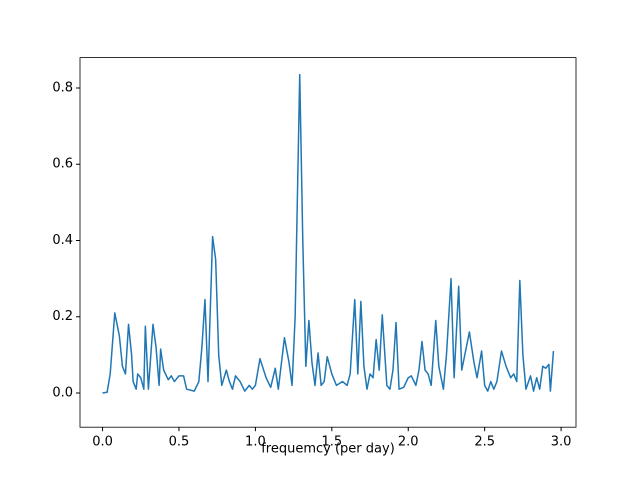 This screenshot has height=480, width=640. I want to click on y-tick-label: 0.6, so click(62, 164).